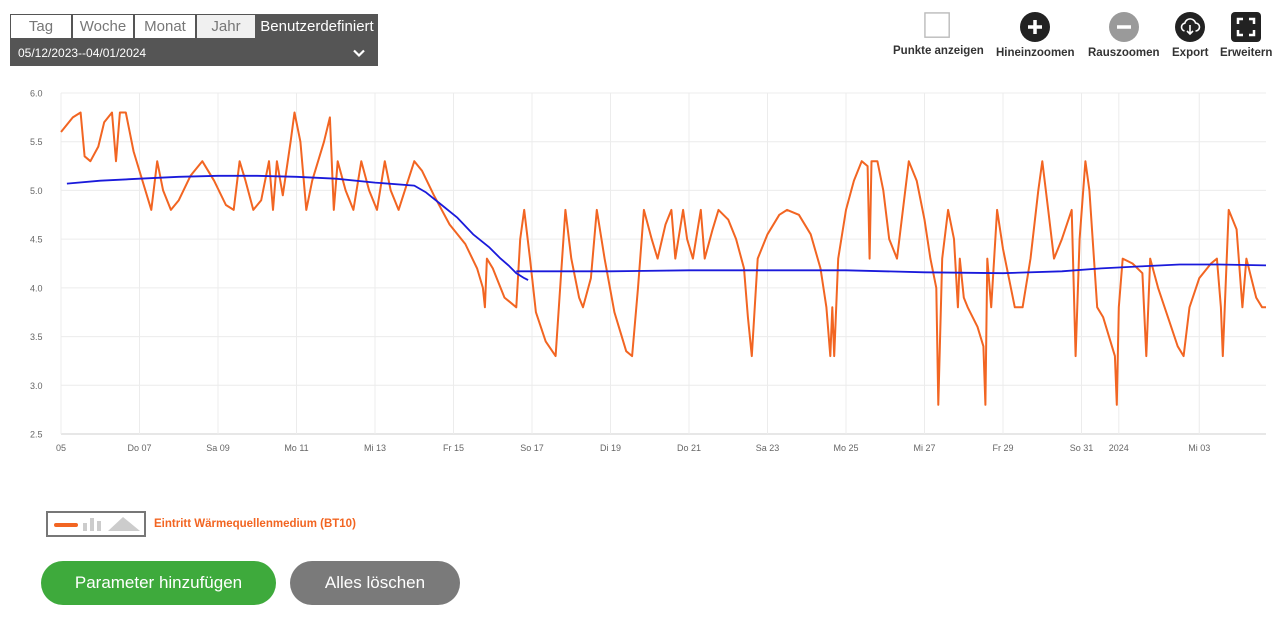  What do you see at coordinates (1246, 53) in the screenshot?
I see `expand-label: Erweitern` at bounding box center [1246, 53].